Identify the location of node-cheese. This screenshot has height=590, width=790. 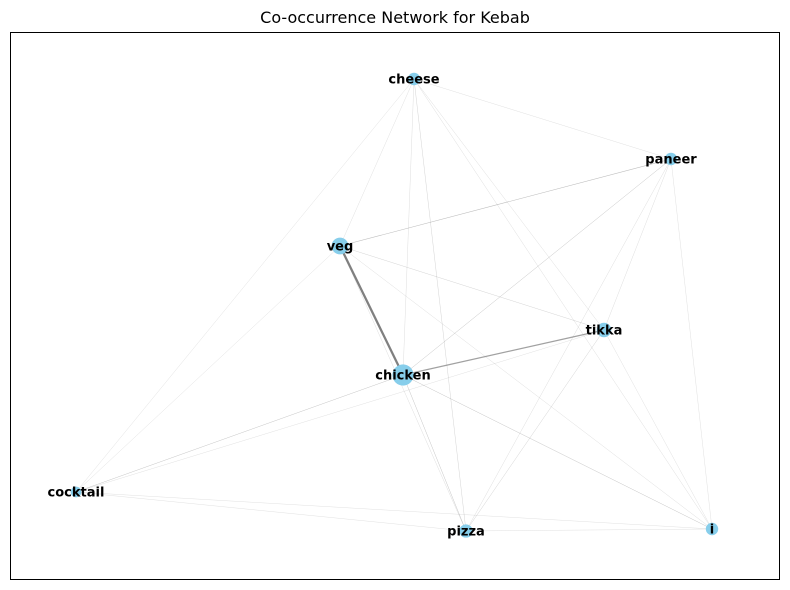
(414, 79).